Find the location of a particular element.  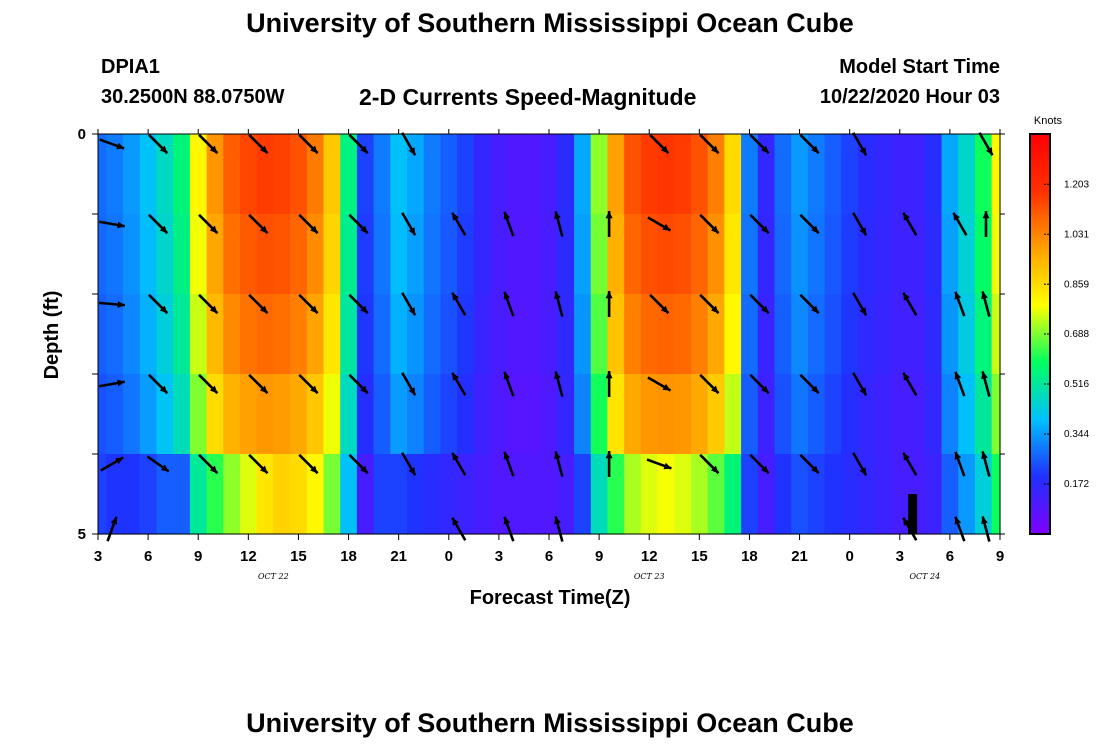

model-start-label: Model Start Time is located at coordinates (919, 67).